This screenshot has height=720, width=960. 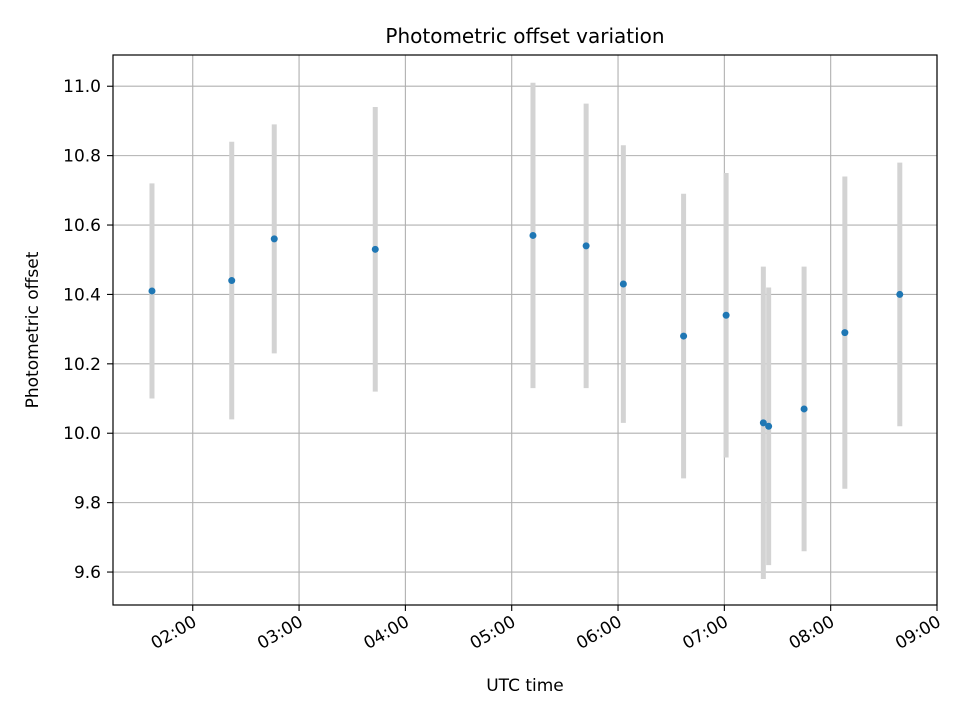 What do you see at coordinates (812, 633) in the screenshot?
I see `x-tick-label: 08:00` at bounding box center [812, 633].